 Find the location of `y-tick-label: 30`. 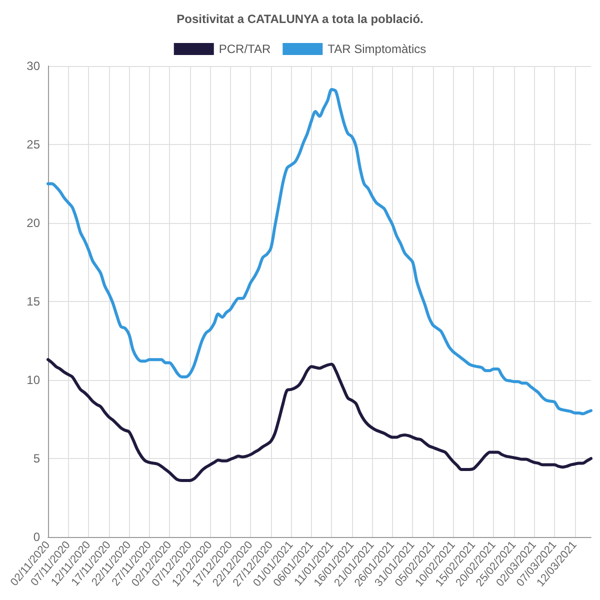

y-tick-label: 30 is located at coordinates (33, 66).